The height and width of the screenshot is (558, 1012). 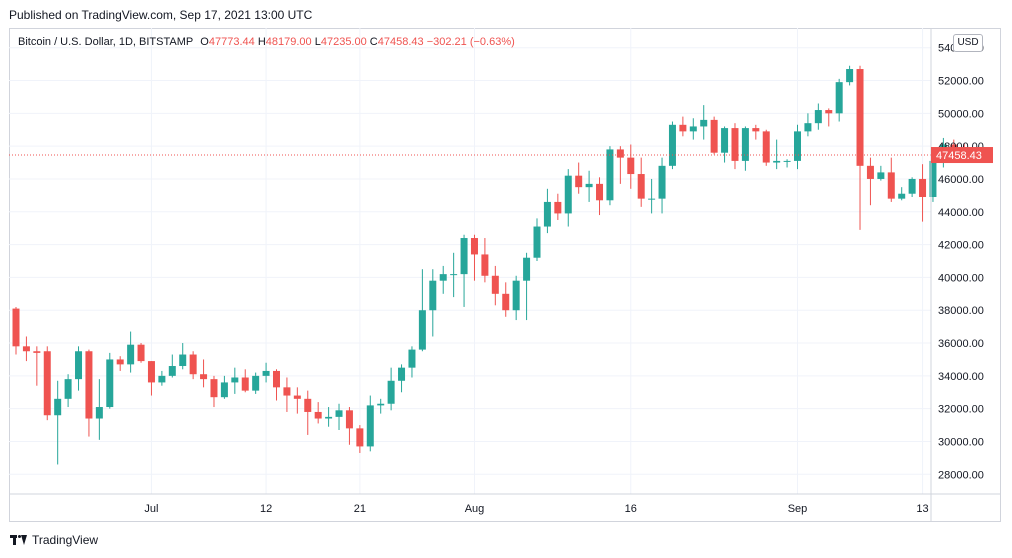 What do you see at coordinates (922, 509) in the screenshot?
I see `time-tick-label: 13` at bounding box center [922, 509].